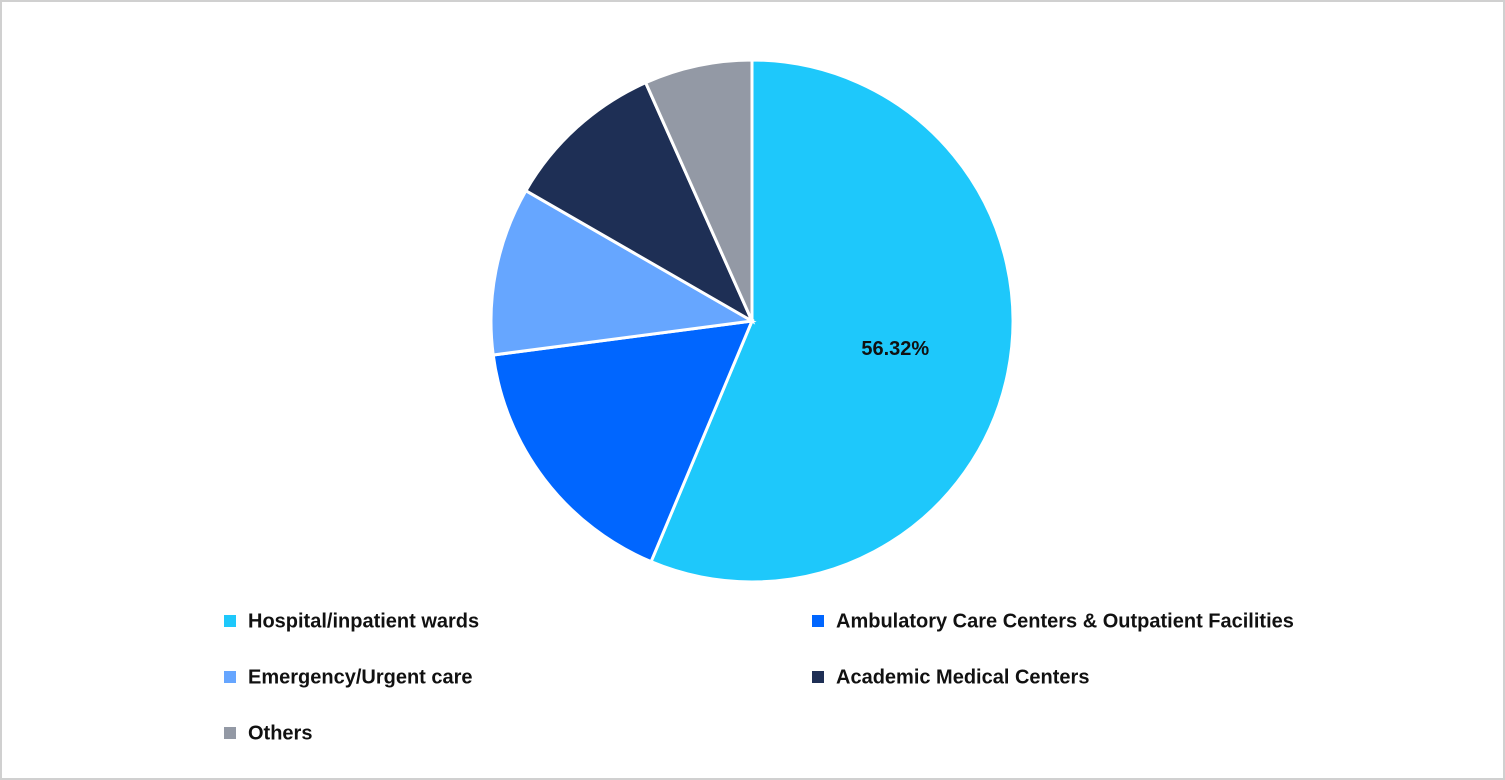 The image size is (1505, 780). Describe the element at coordinates (962, 677) in the screenshot. I see `legend-label: Academic Medical Centers` at that location.